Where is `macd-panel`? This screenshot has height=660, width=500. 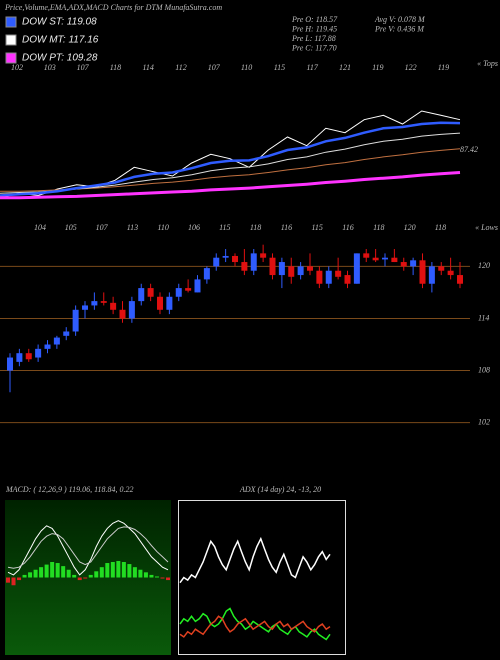
macd-panel is located at coordinates (88, 577).